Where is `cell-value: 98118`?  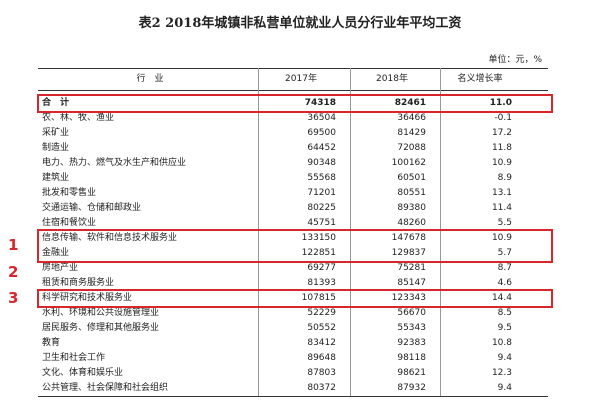 cell-value: 98118 is located at coordinates (411, 358).